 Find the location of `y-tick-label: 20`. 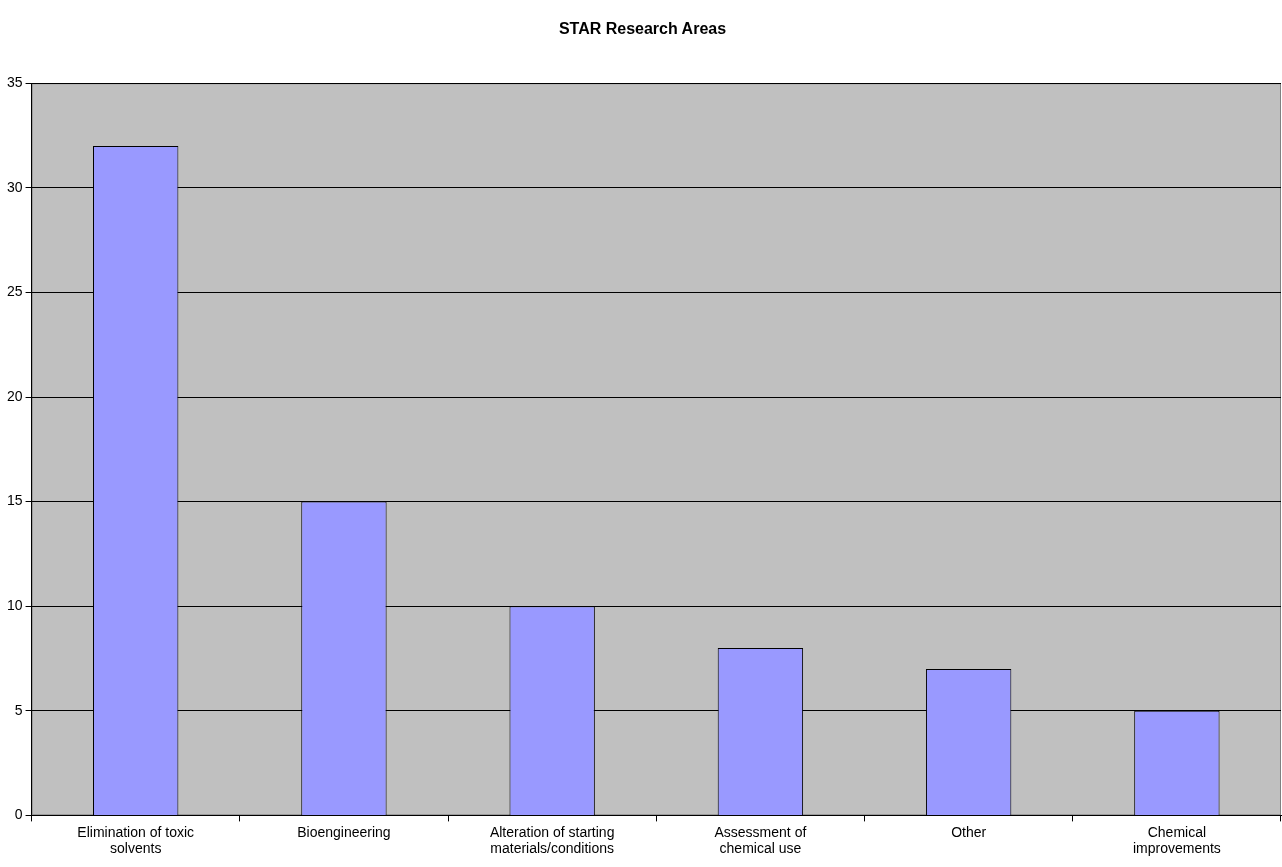

y-tick-label: 20 is located at coordinates (14, 395).